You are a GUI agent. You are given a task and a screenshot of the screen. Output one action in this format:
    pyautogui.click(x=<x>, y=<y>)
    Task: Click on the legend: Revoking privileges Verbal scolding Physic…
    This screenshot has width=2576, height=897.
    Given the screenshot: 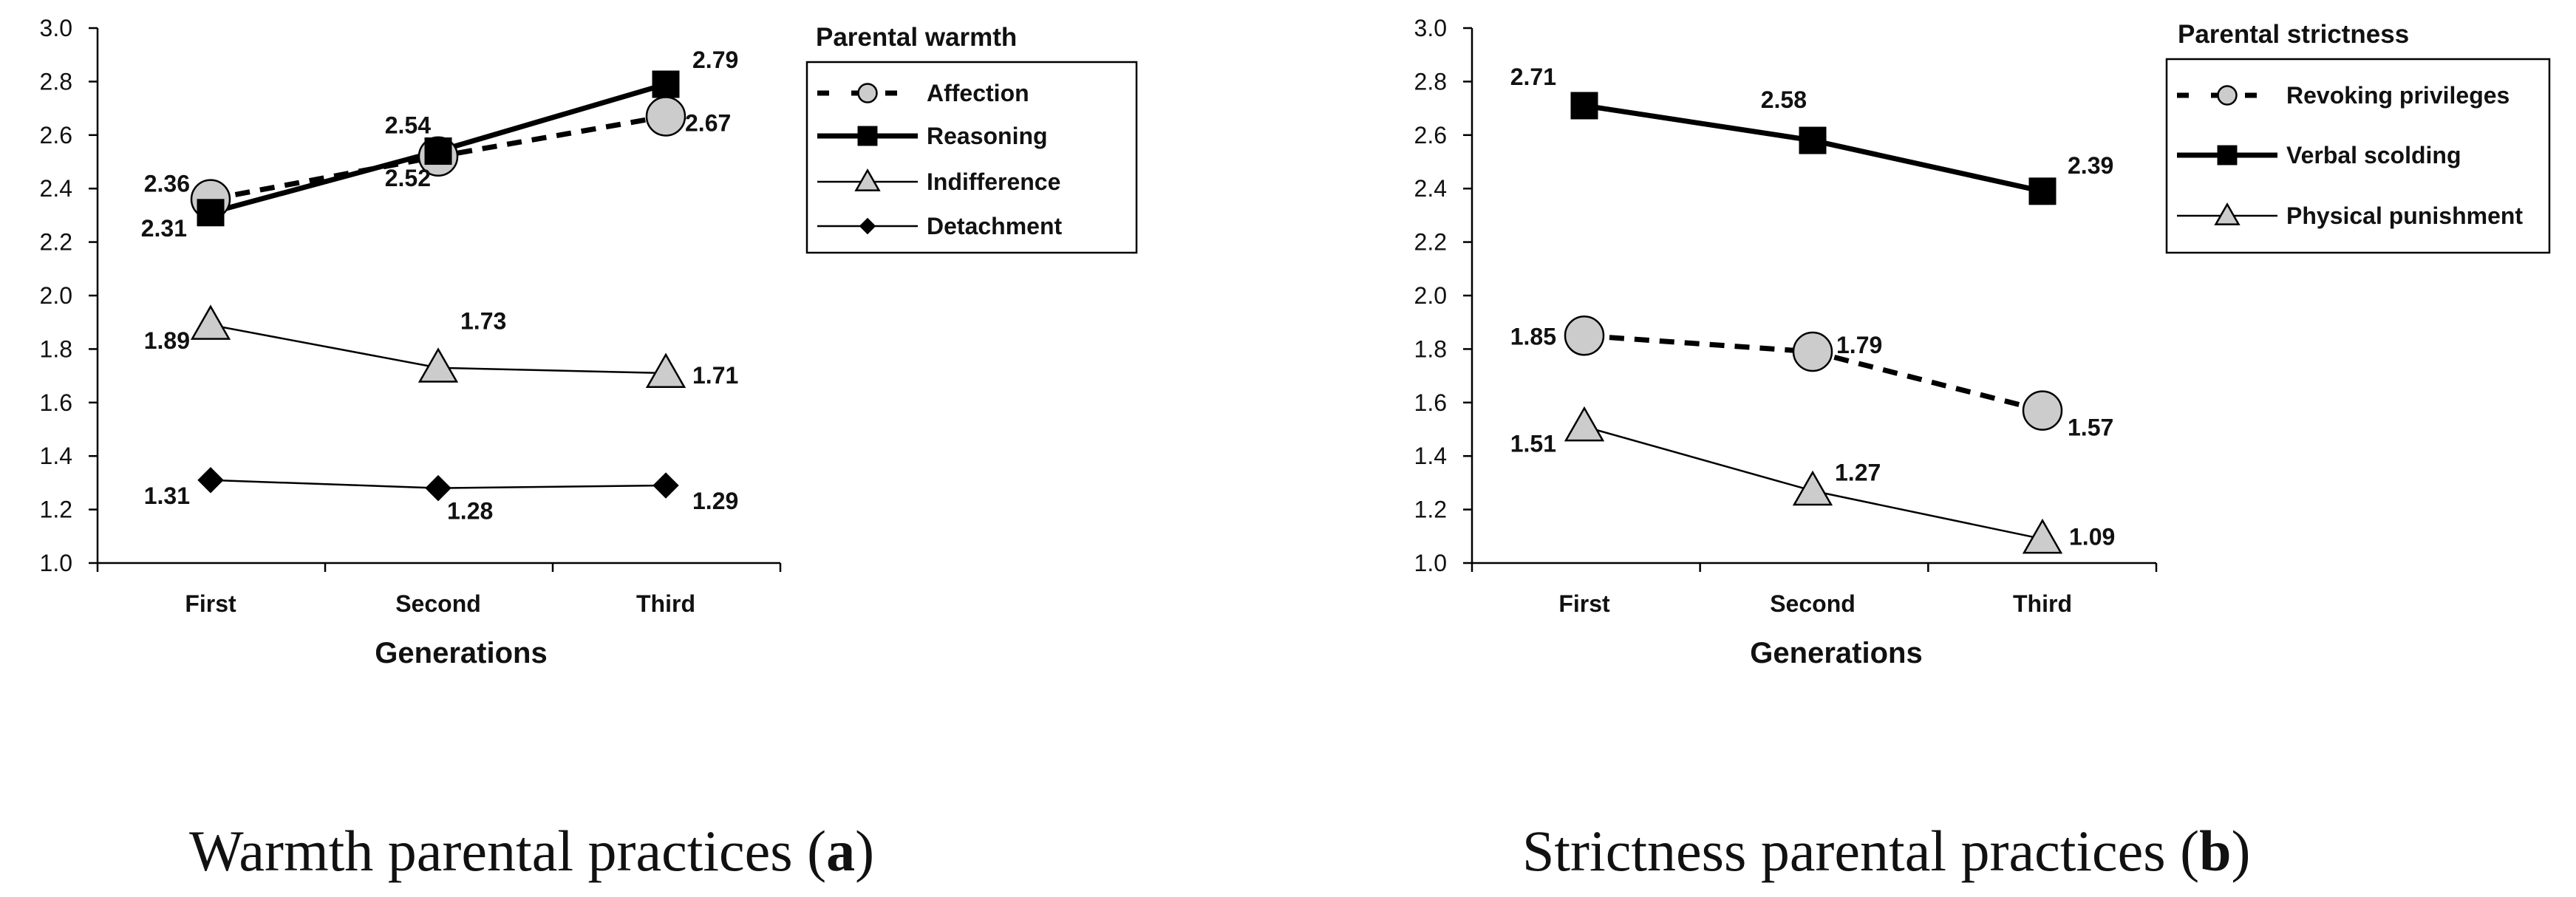 What is the action you would take?
    pyautogui.click(x=2358, y=156)
    